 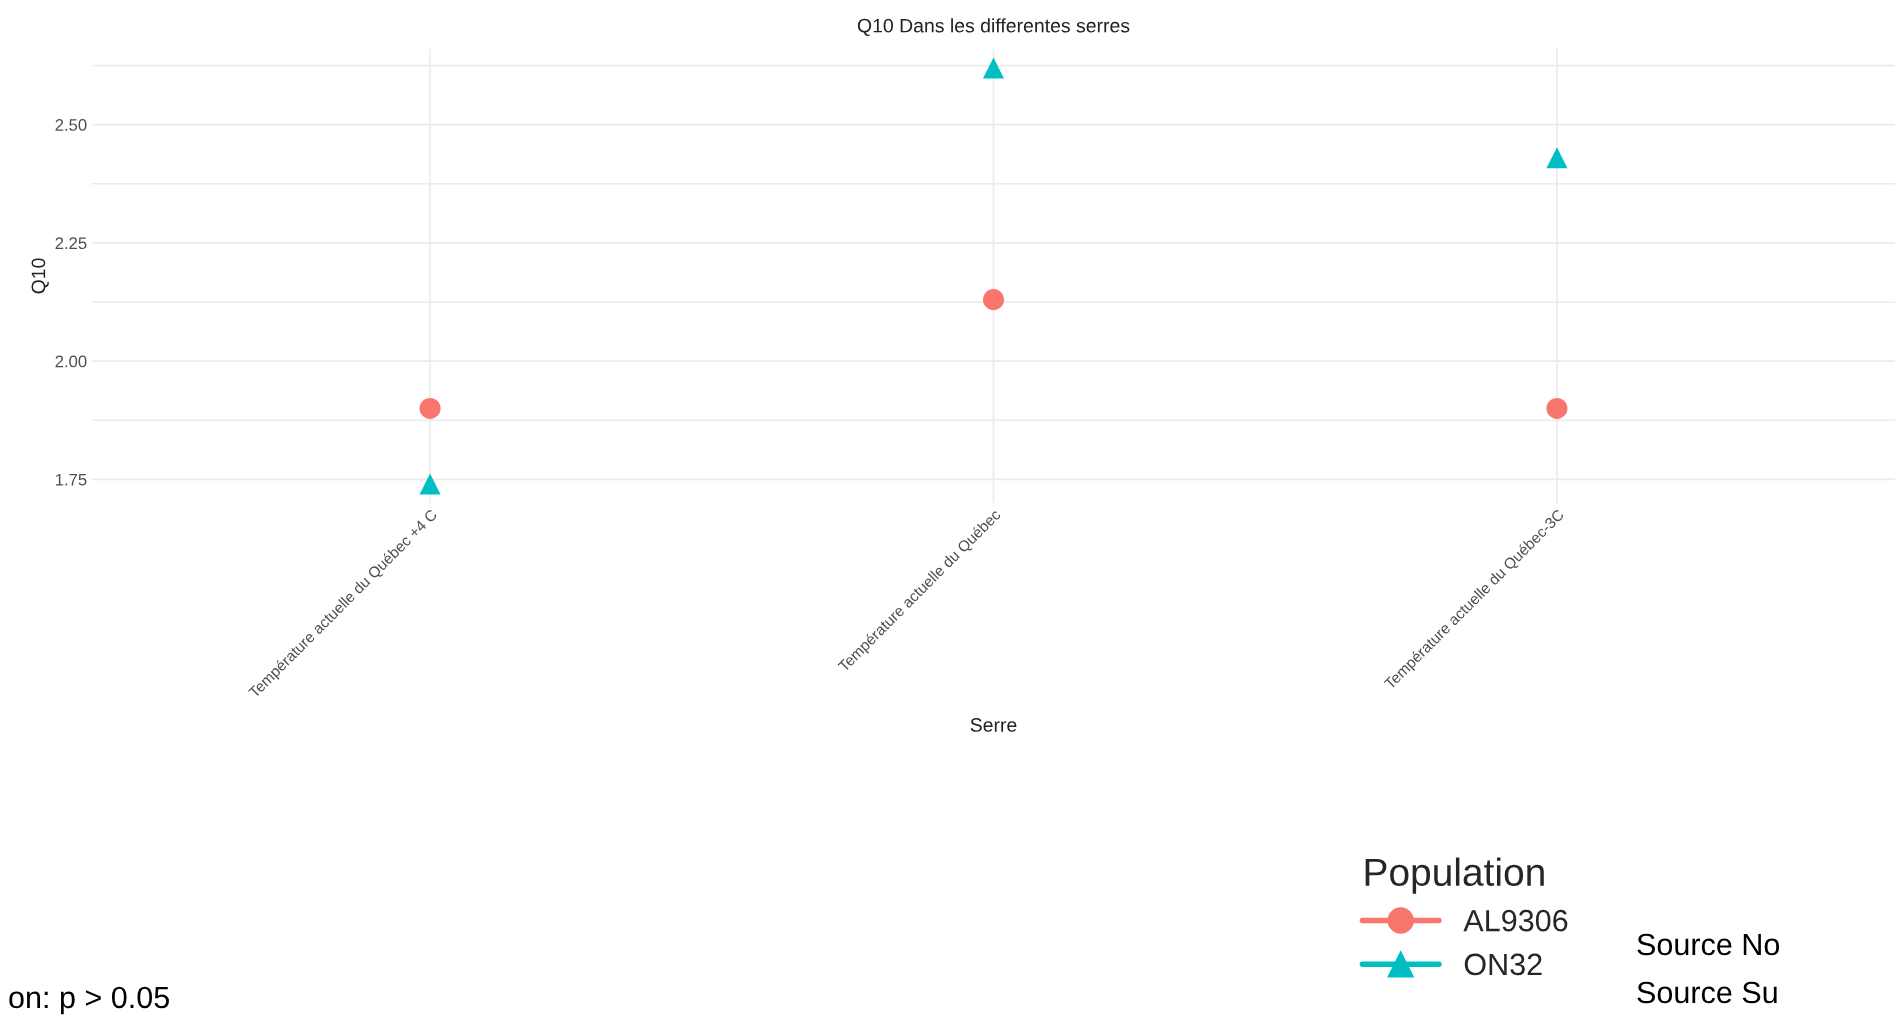 I want to click on text: on: p > 0.05, so click(x=89, y=1000).